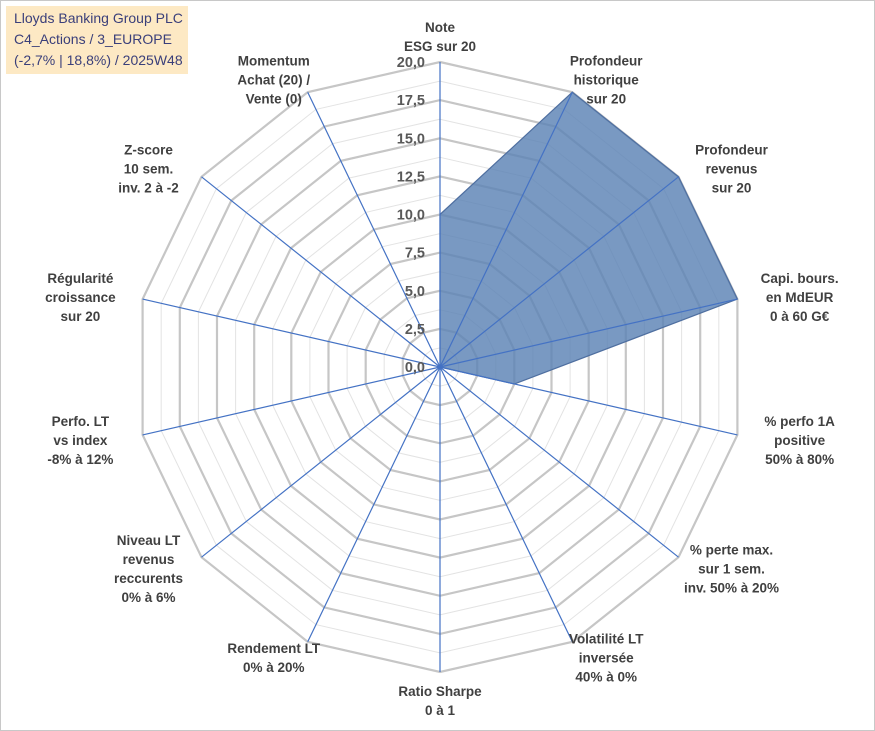 This screenshot has height=731, width=875. What do you see at coordinates (274, 648) in the screenshot?
I see `axis-label-line: Rendement LT` at bounding box center [274, 648].